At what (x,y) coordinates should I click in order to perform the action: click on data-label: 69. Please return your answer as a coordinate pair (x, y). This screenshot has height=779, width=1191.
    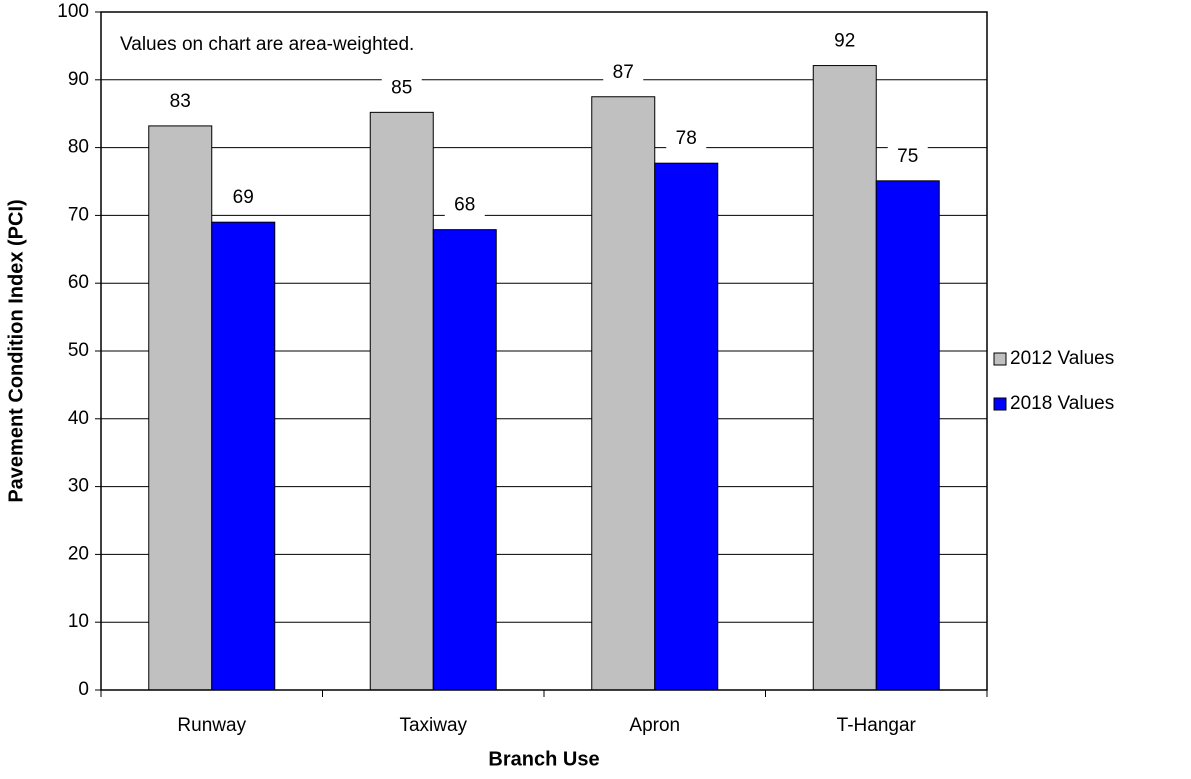
    Looking at the image, I should click on (243, 197).